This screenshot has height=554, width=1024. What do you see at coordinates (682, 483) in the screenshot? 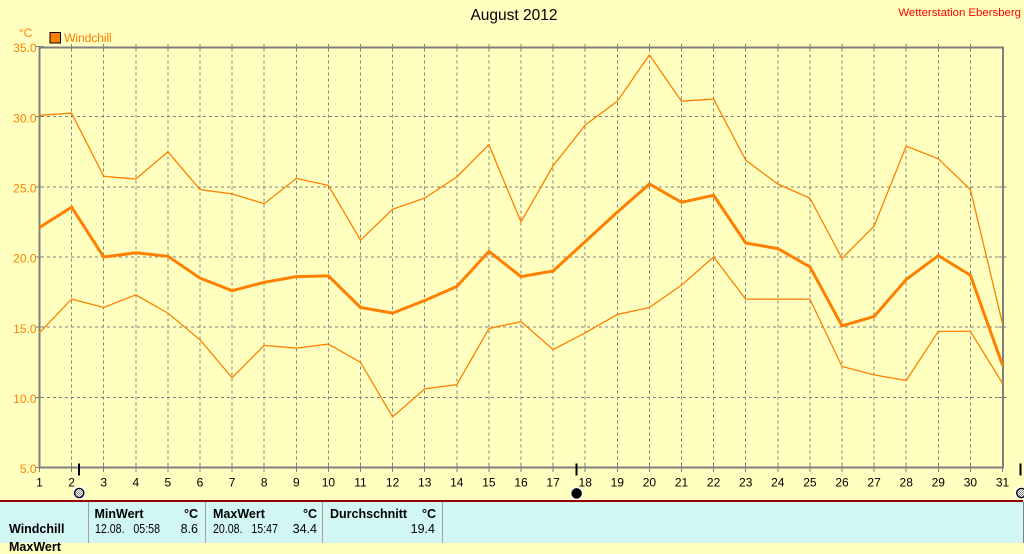
I see `svg-text: 21` at bounding box center [682, 483].